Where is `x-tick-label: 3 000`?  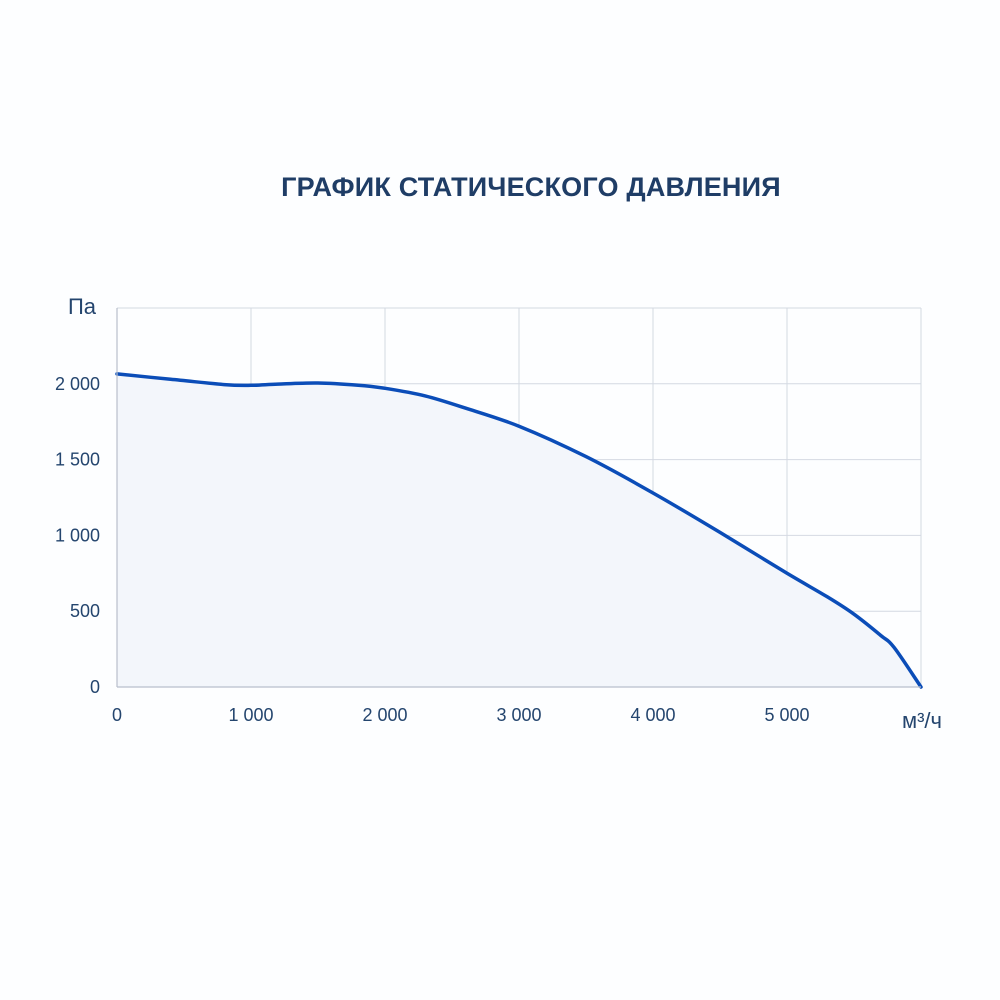
x-tick-label: 3 000 is located at coordinates (518, 715).